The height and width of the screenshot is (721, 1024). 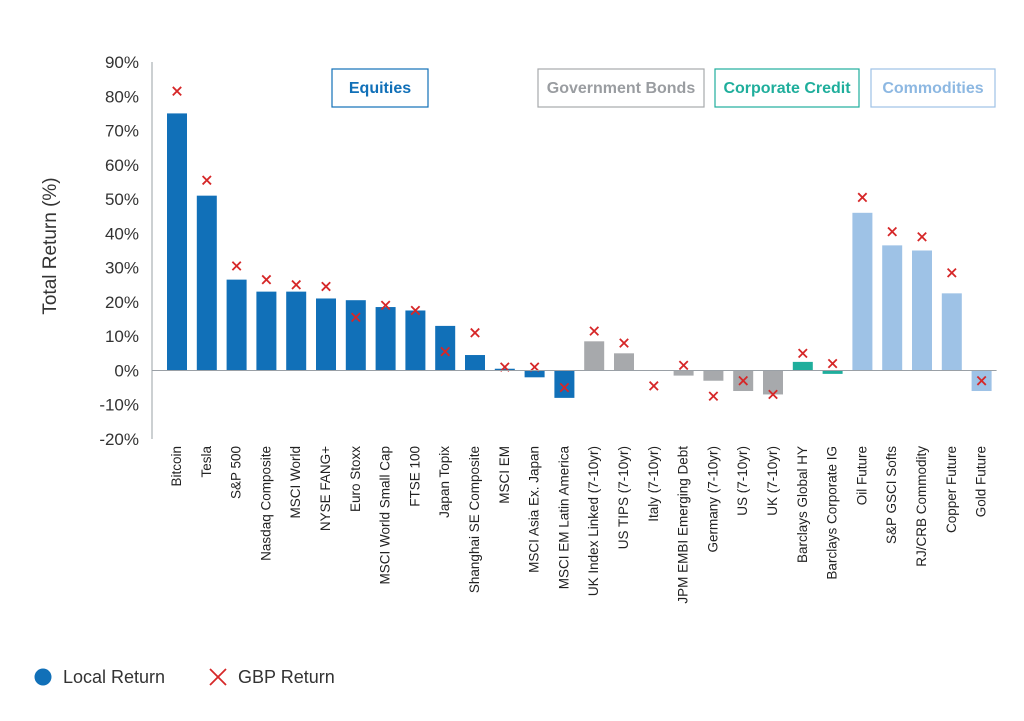 I want to click on bar-bitcoin, so click(x=177, y=242).